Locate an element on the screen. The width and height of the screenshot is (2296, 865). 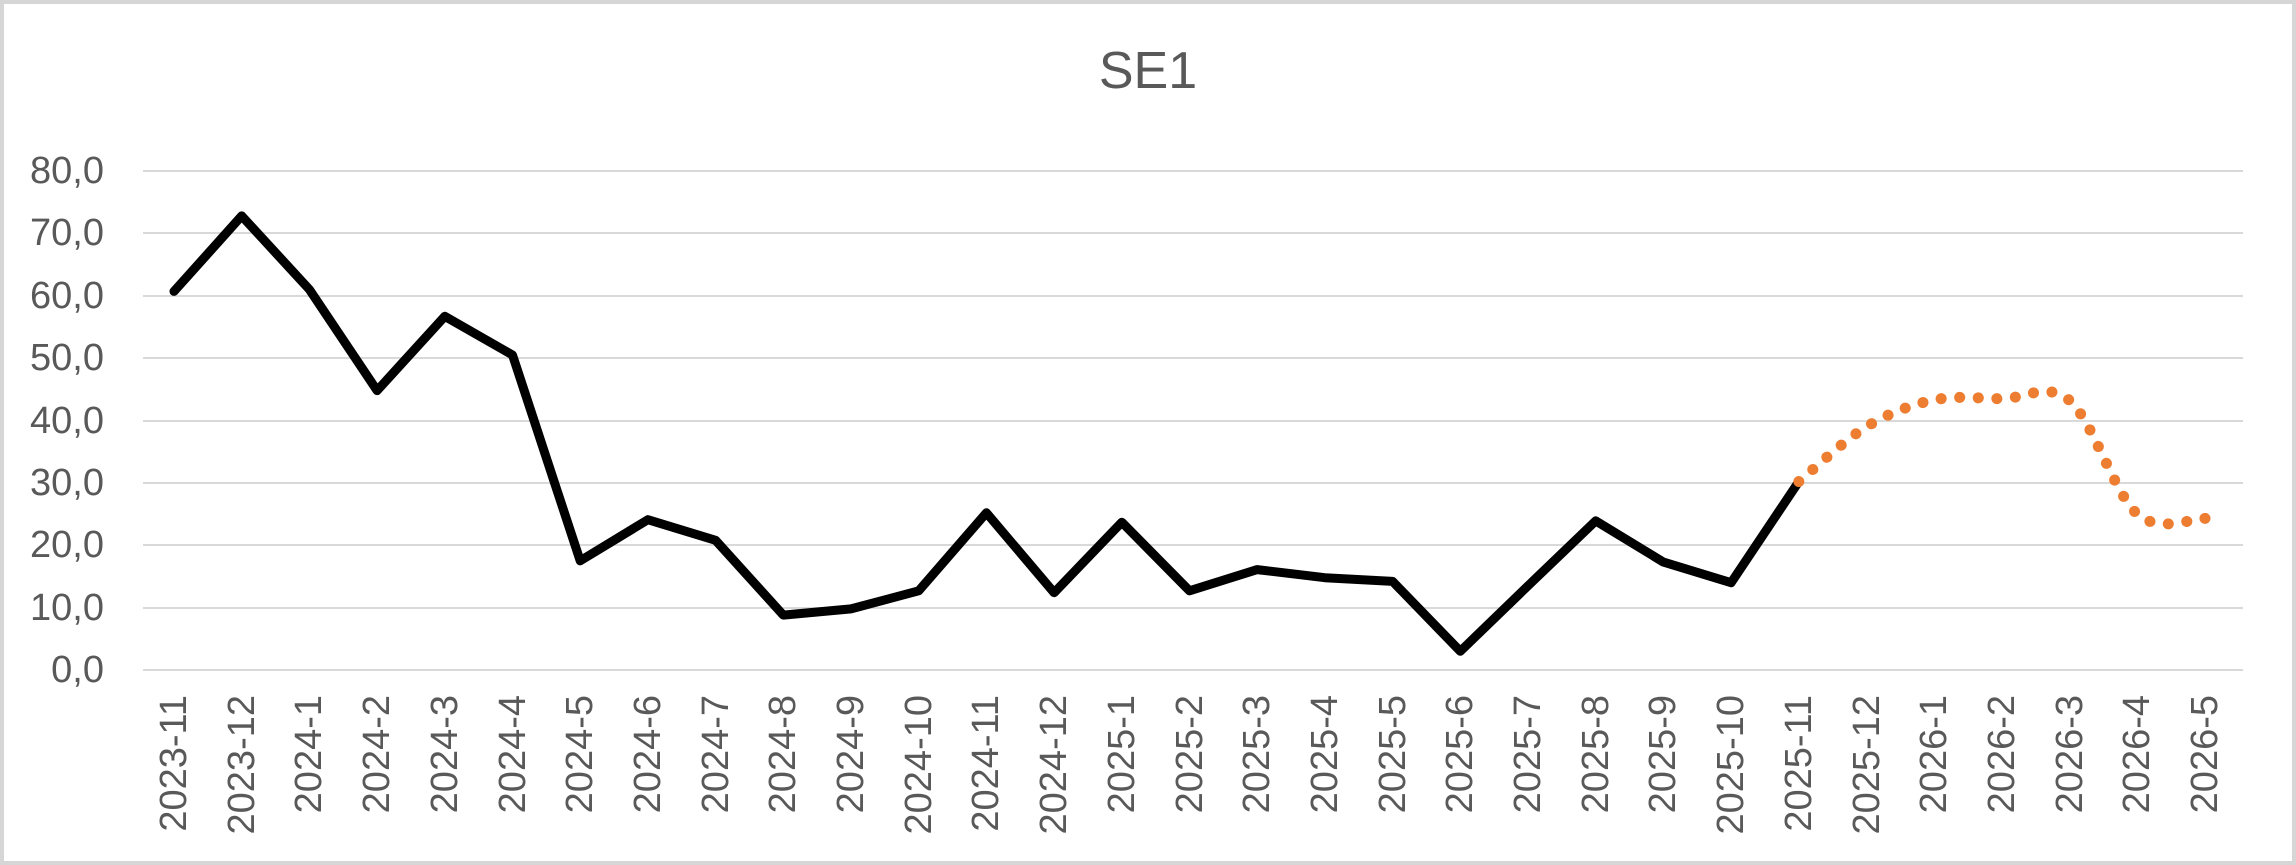
y-axis-tick-label: 0,0 is located at coordinates (77, 670).